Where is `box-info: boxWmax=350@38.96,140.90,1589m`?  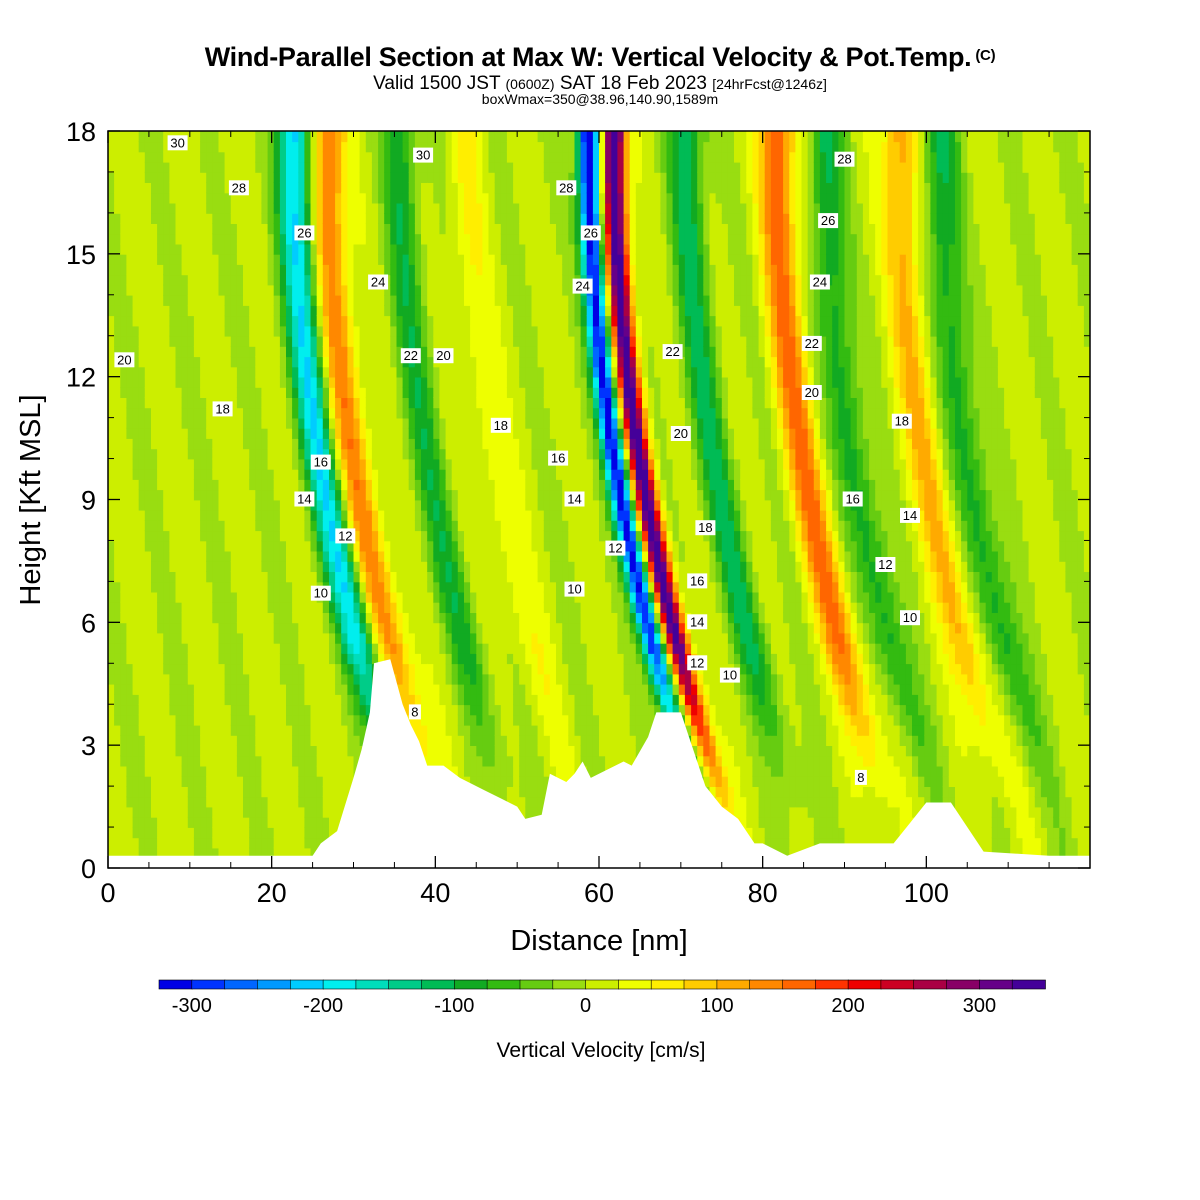 box-info: boxWmax=350@38.96,140.90,1589m is located at coordinates (600, 99).